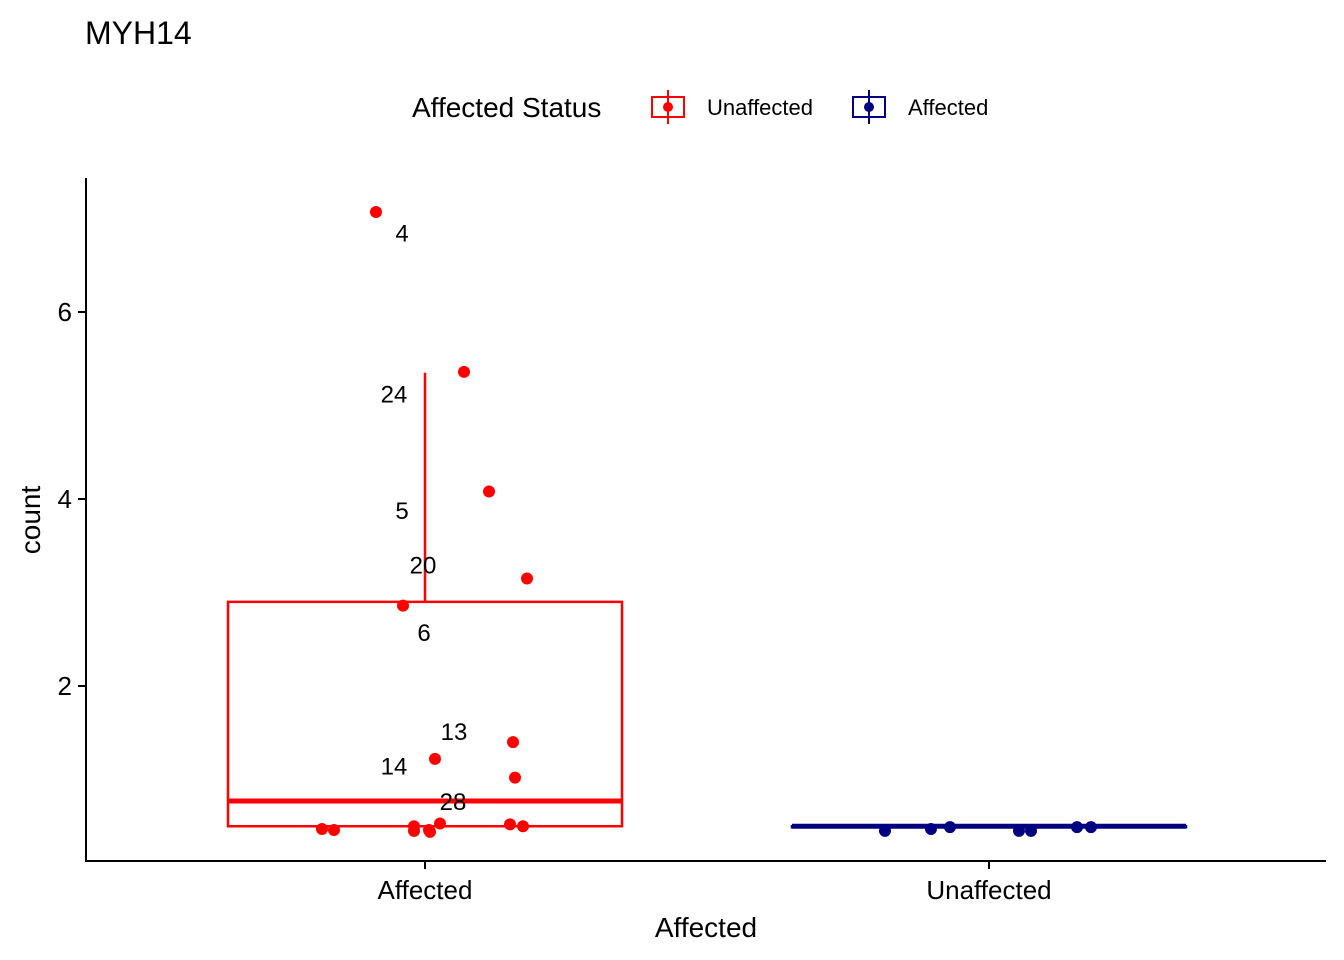 Image resolution: width=1344 pixels, height=960 pixels. Describe the element at coordinates (454, 732) in the screenshot. I see `point-label: 13` at that location.